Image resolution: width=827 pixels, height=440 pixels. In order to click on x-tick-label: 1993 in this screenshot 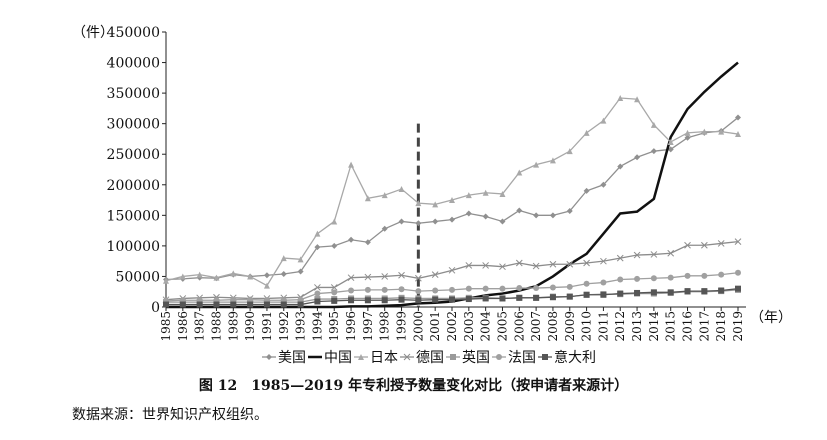, I will do `click(301, 326)`.